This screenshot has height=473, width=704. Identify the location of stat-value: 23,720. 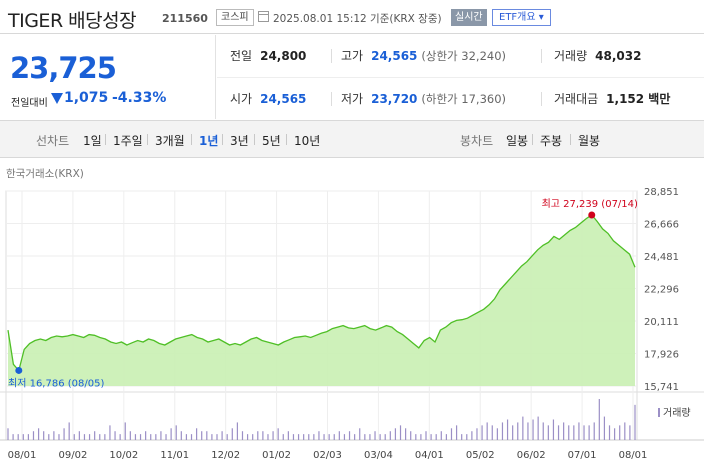
(394, 99).